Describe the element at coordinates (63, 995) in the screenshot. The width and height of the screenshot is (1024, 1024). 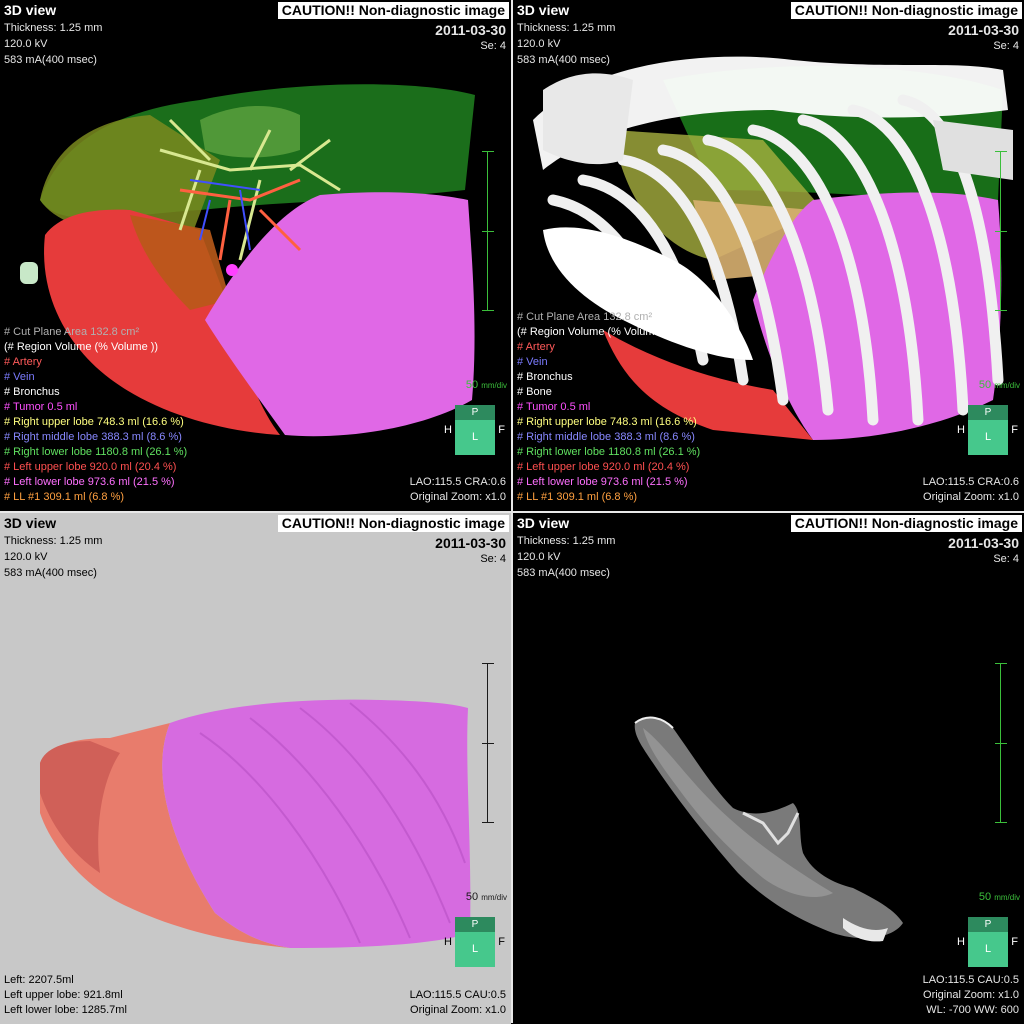
I see `left-upper-volume: Left upper lobe: 921.8ml` at that location.